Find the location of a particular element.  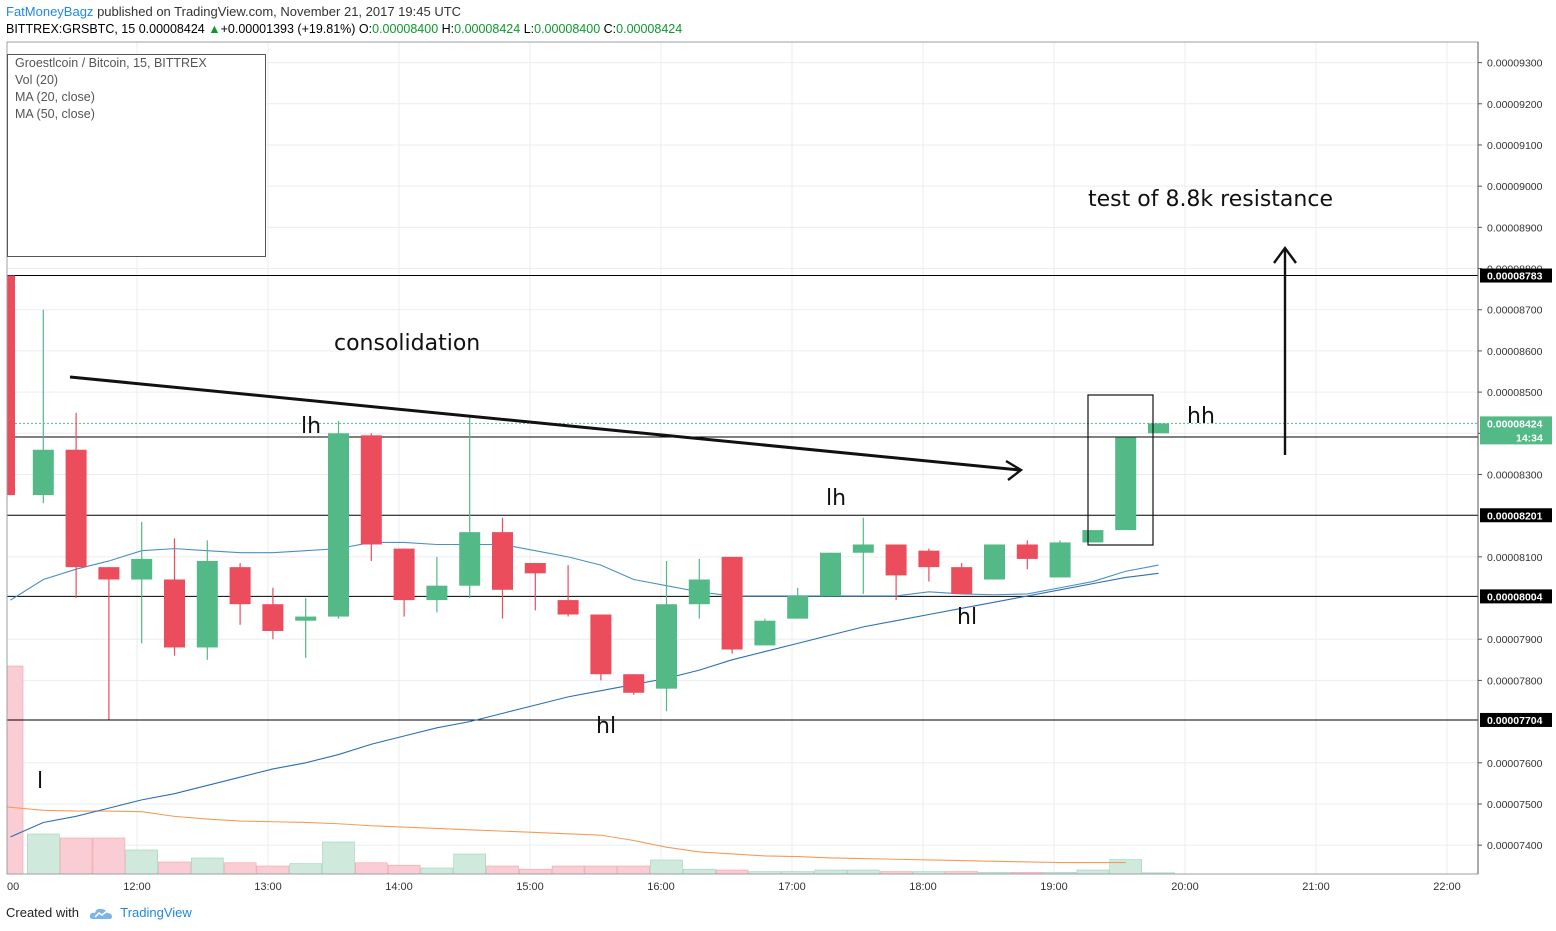

symbol-label: BITTREX:GRSBTC, 15 is located at coordinates (71, 29).